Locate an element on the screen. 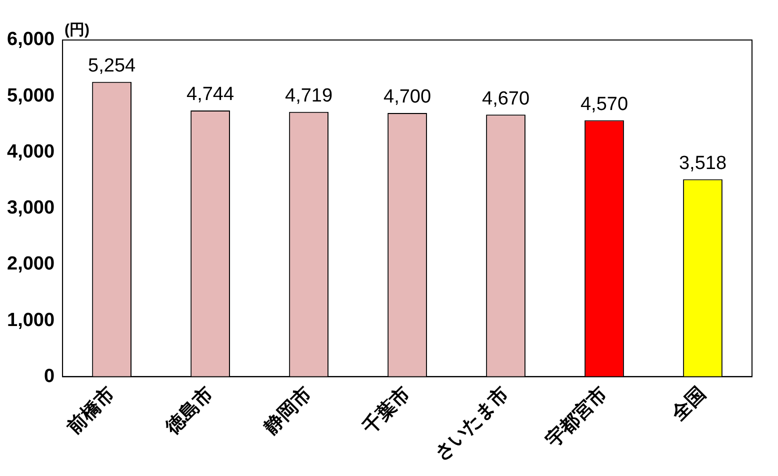 This screenshot has height=476, width=778. data-label: 4,719 is located at coordinates (309, 96).